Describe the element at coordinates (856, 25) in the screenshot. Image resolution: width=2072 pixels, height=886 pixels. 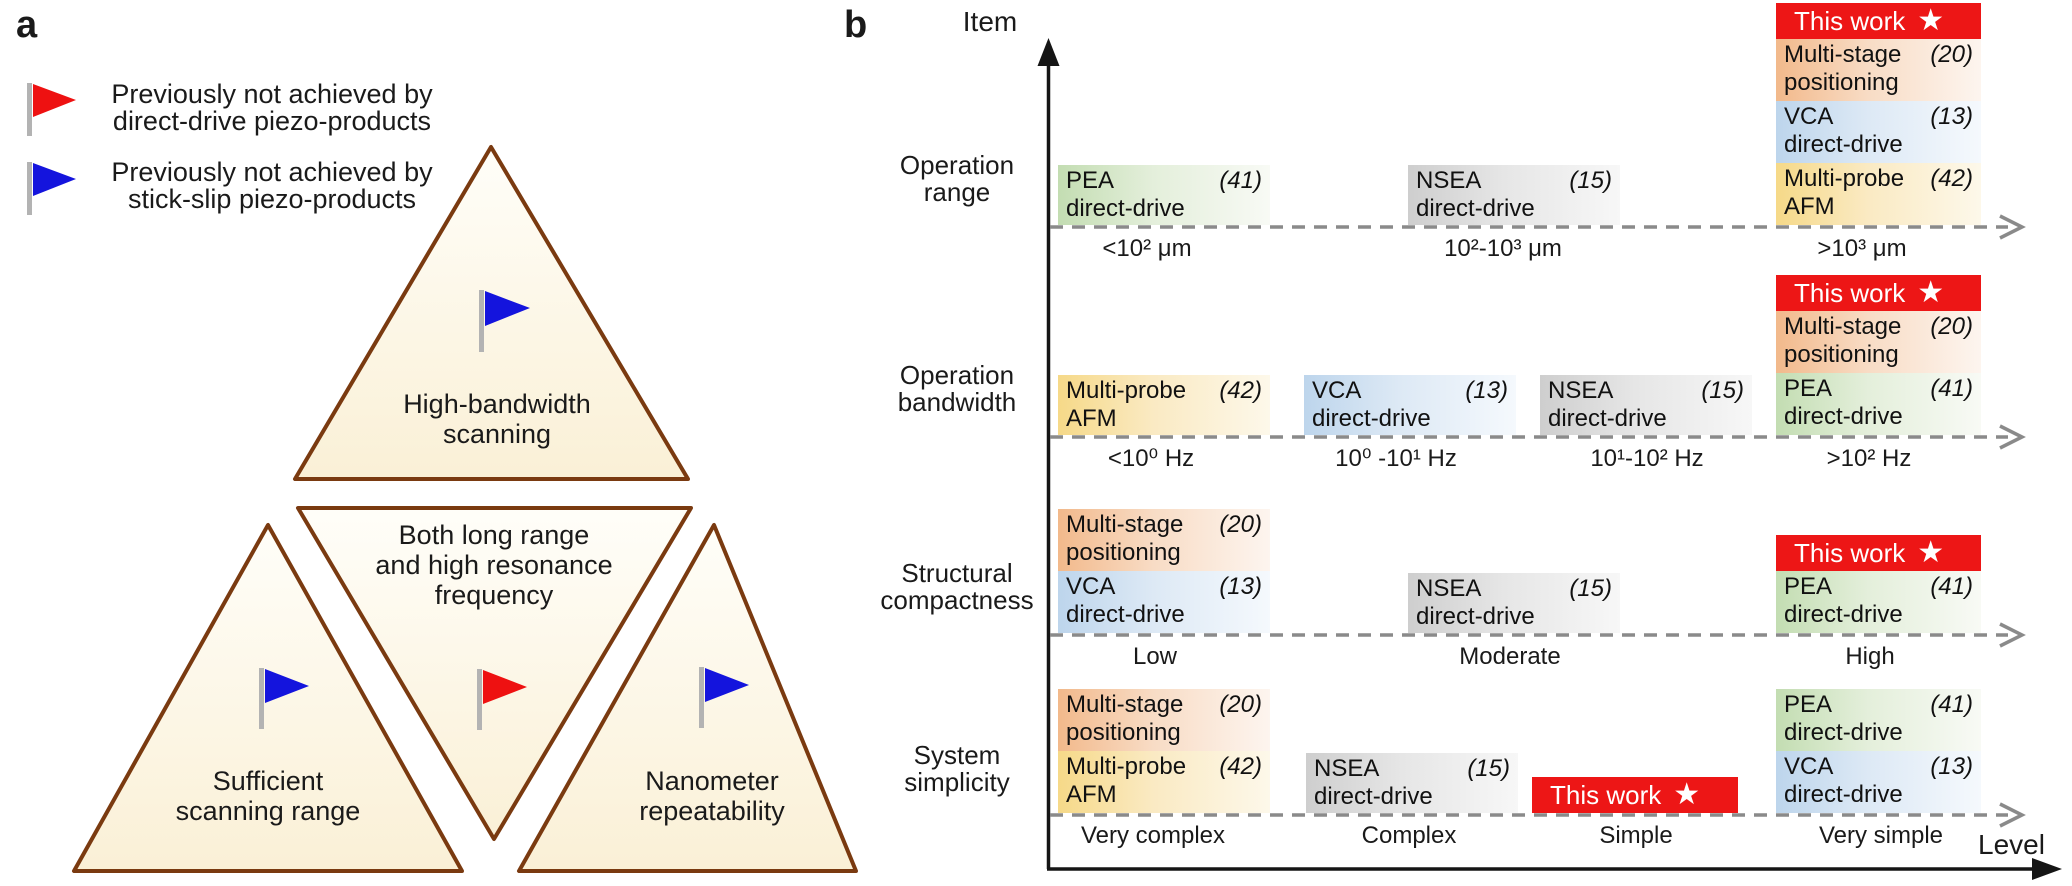
I see `panel-b-label: b` at that location.